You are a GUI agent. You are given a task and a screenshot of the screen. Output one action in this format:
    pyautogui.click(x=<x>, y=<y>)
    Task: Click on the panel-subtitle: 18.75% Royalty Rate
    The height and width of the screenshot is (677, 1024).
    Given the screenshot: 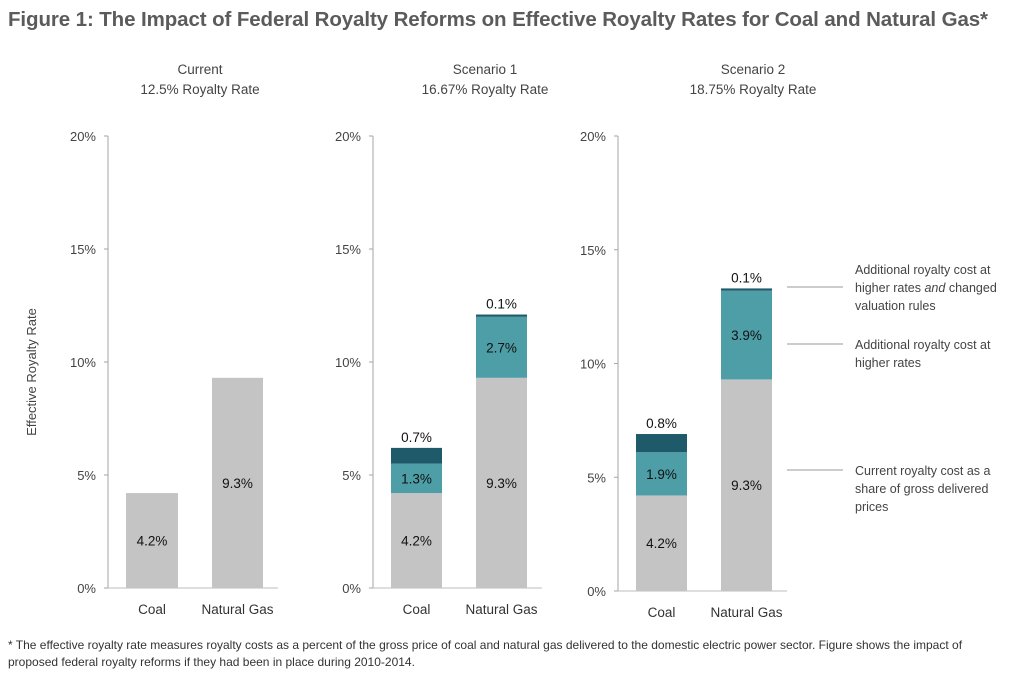 What is the action you would take?
    pyautogui.click(x=753, y=89)
    